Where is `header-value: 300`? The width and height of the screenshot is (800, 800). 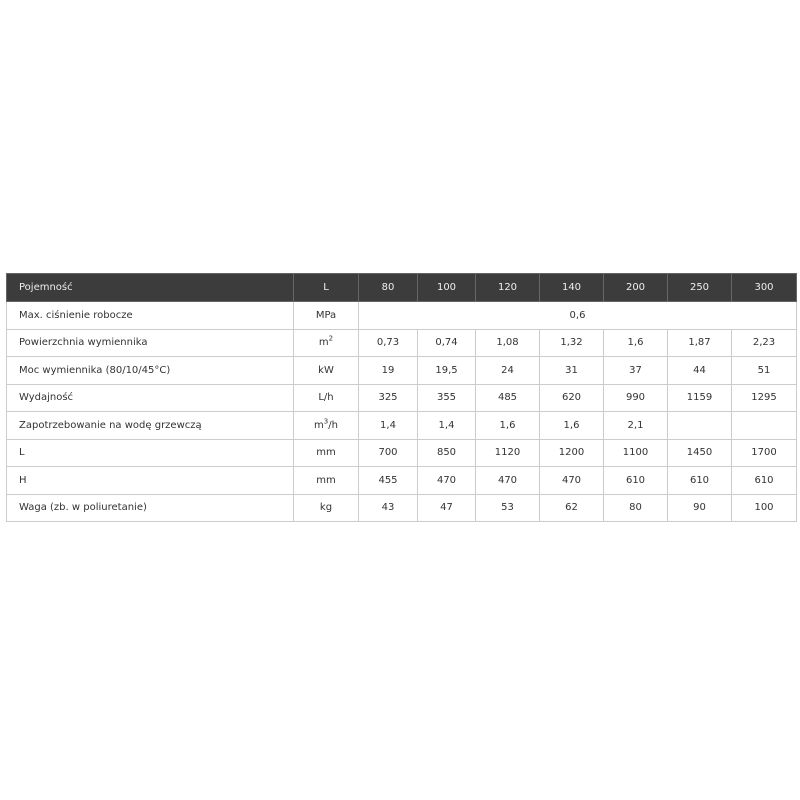 header-value: 300 is located at coordinates (764, 287).